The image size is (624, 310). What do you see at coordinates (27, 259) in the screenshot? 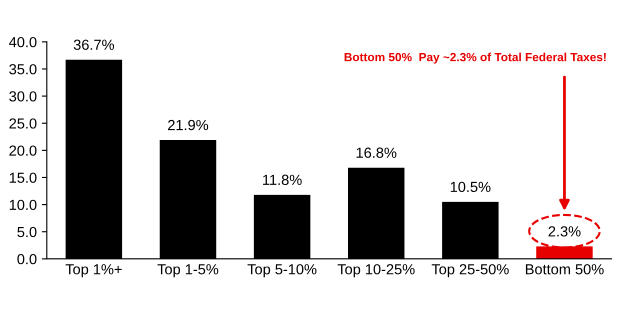
I see `y-tick-label: 0.0` at bounding box center [27, 259].